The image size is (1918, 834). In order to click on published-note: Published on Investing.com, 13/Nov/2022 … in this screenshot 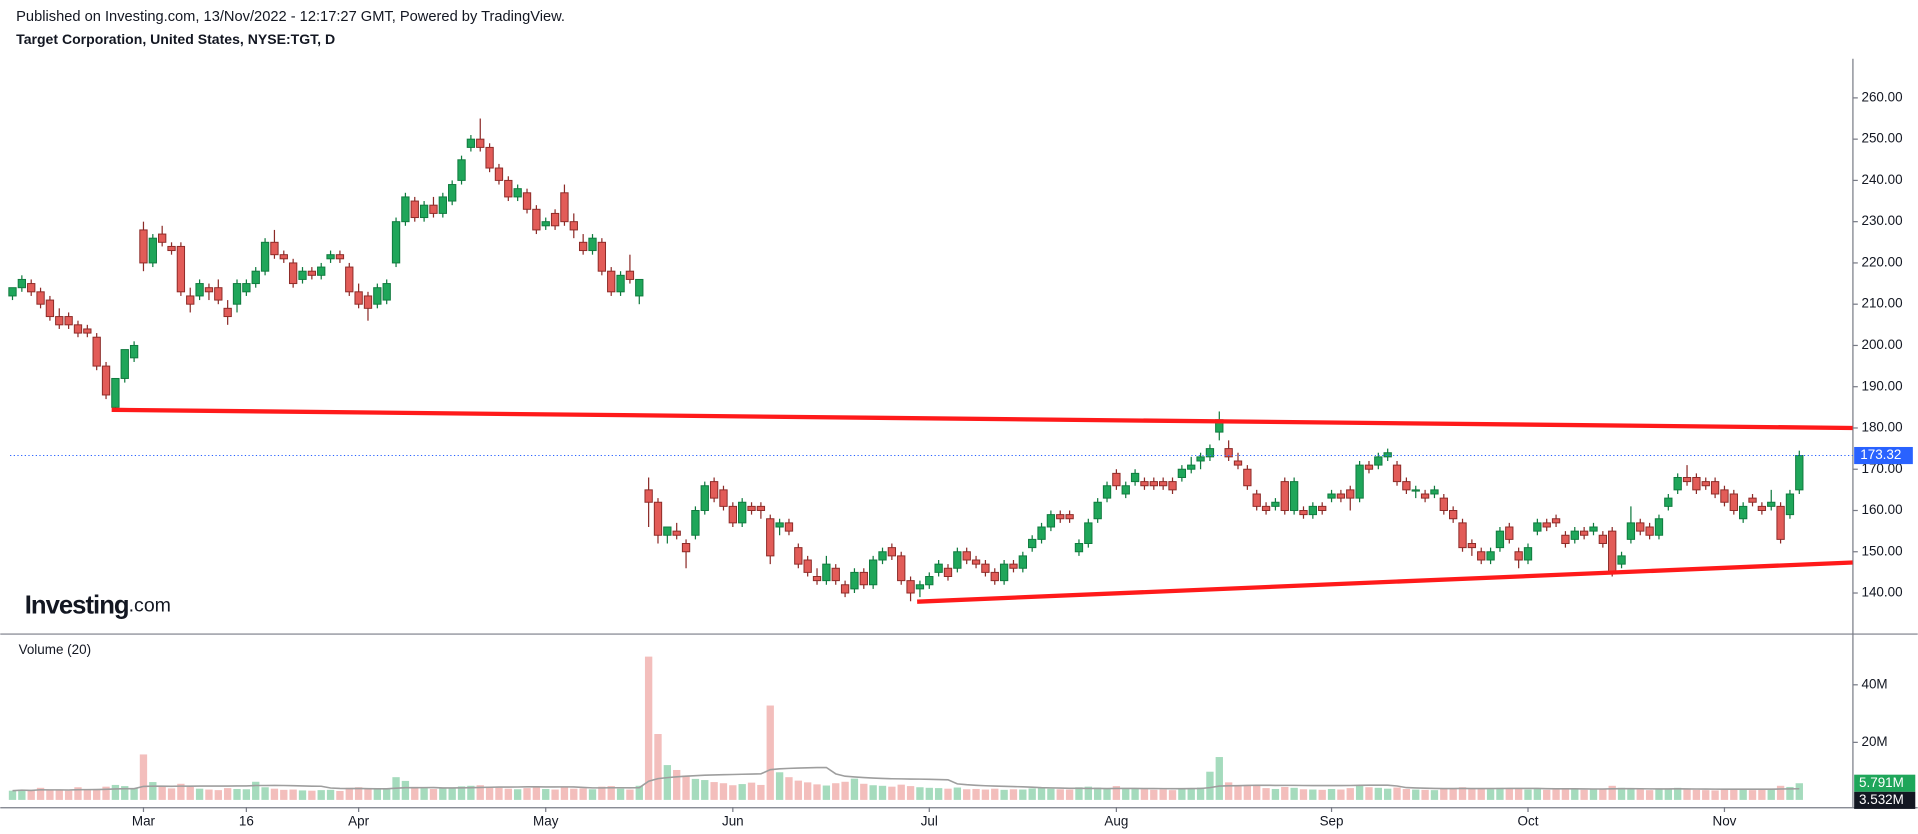, I will do `click(290, 17)`.